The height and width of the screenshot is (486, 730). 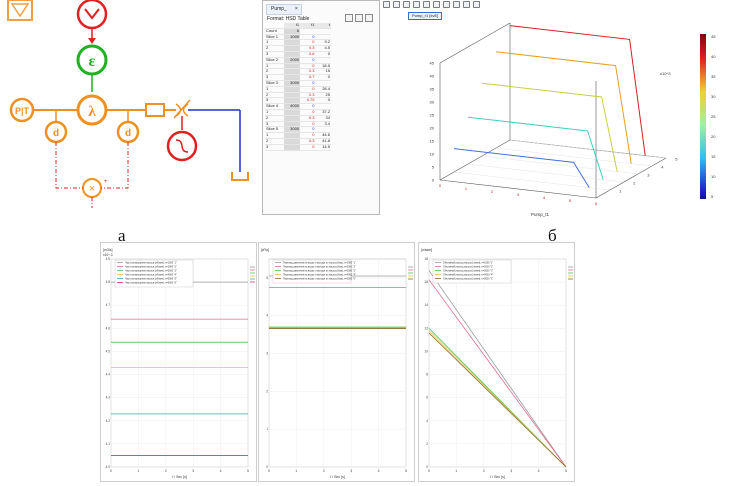 I want to click on select-icon, so click(x=386, y=4).